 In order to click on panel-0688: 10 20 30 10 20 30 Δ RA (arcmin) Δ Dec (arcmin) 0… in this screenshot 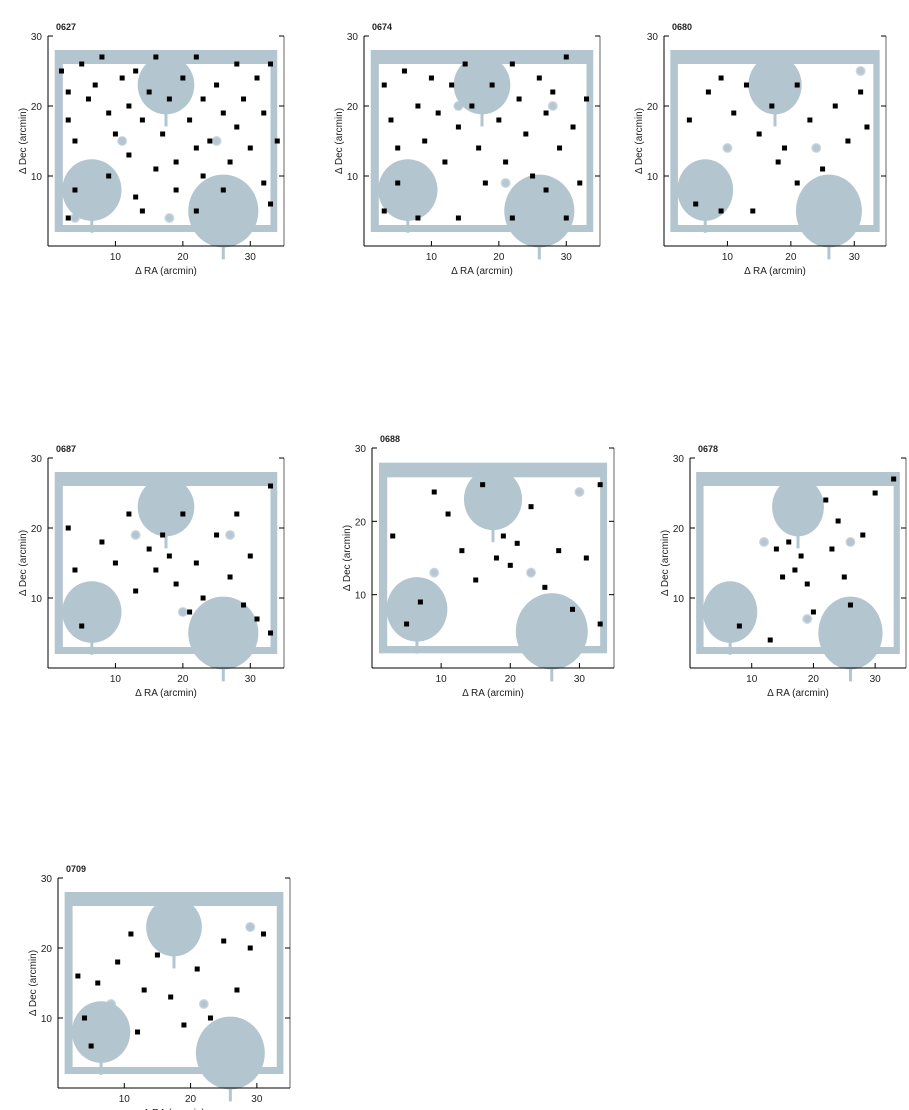, I will do `click(478, 566)`.